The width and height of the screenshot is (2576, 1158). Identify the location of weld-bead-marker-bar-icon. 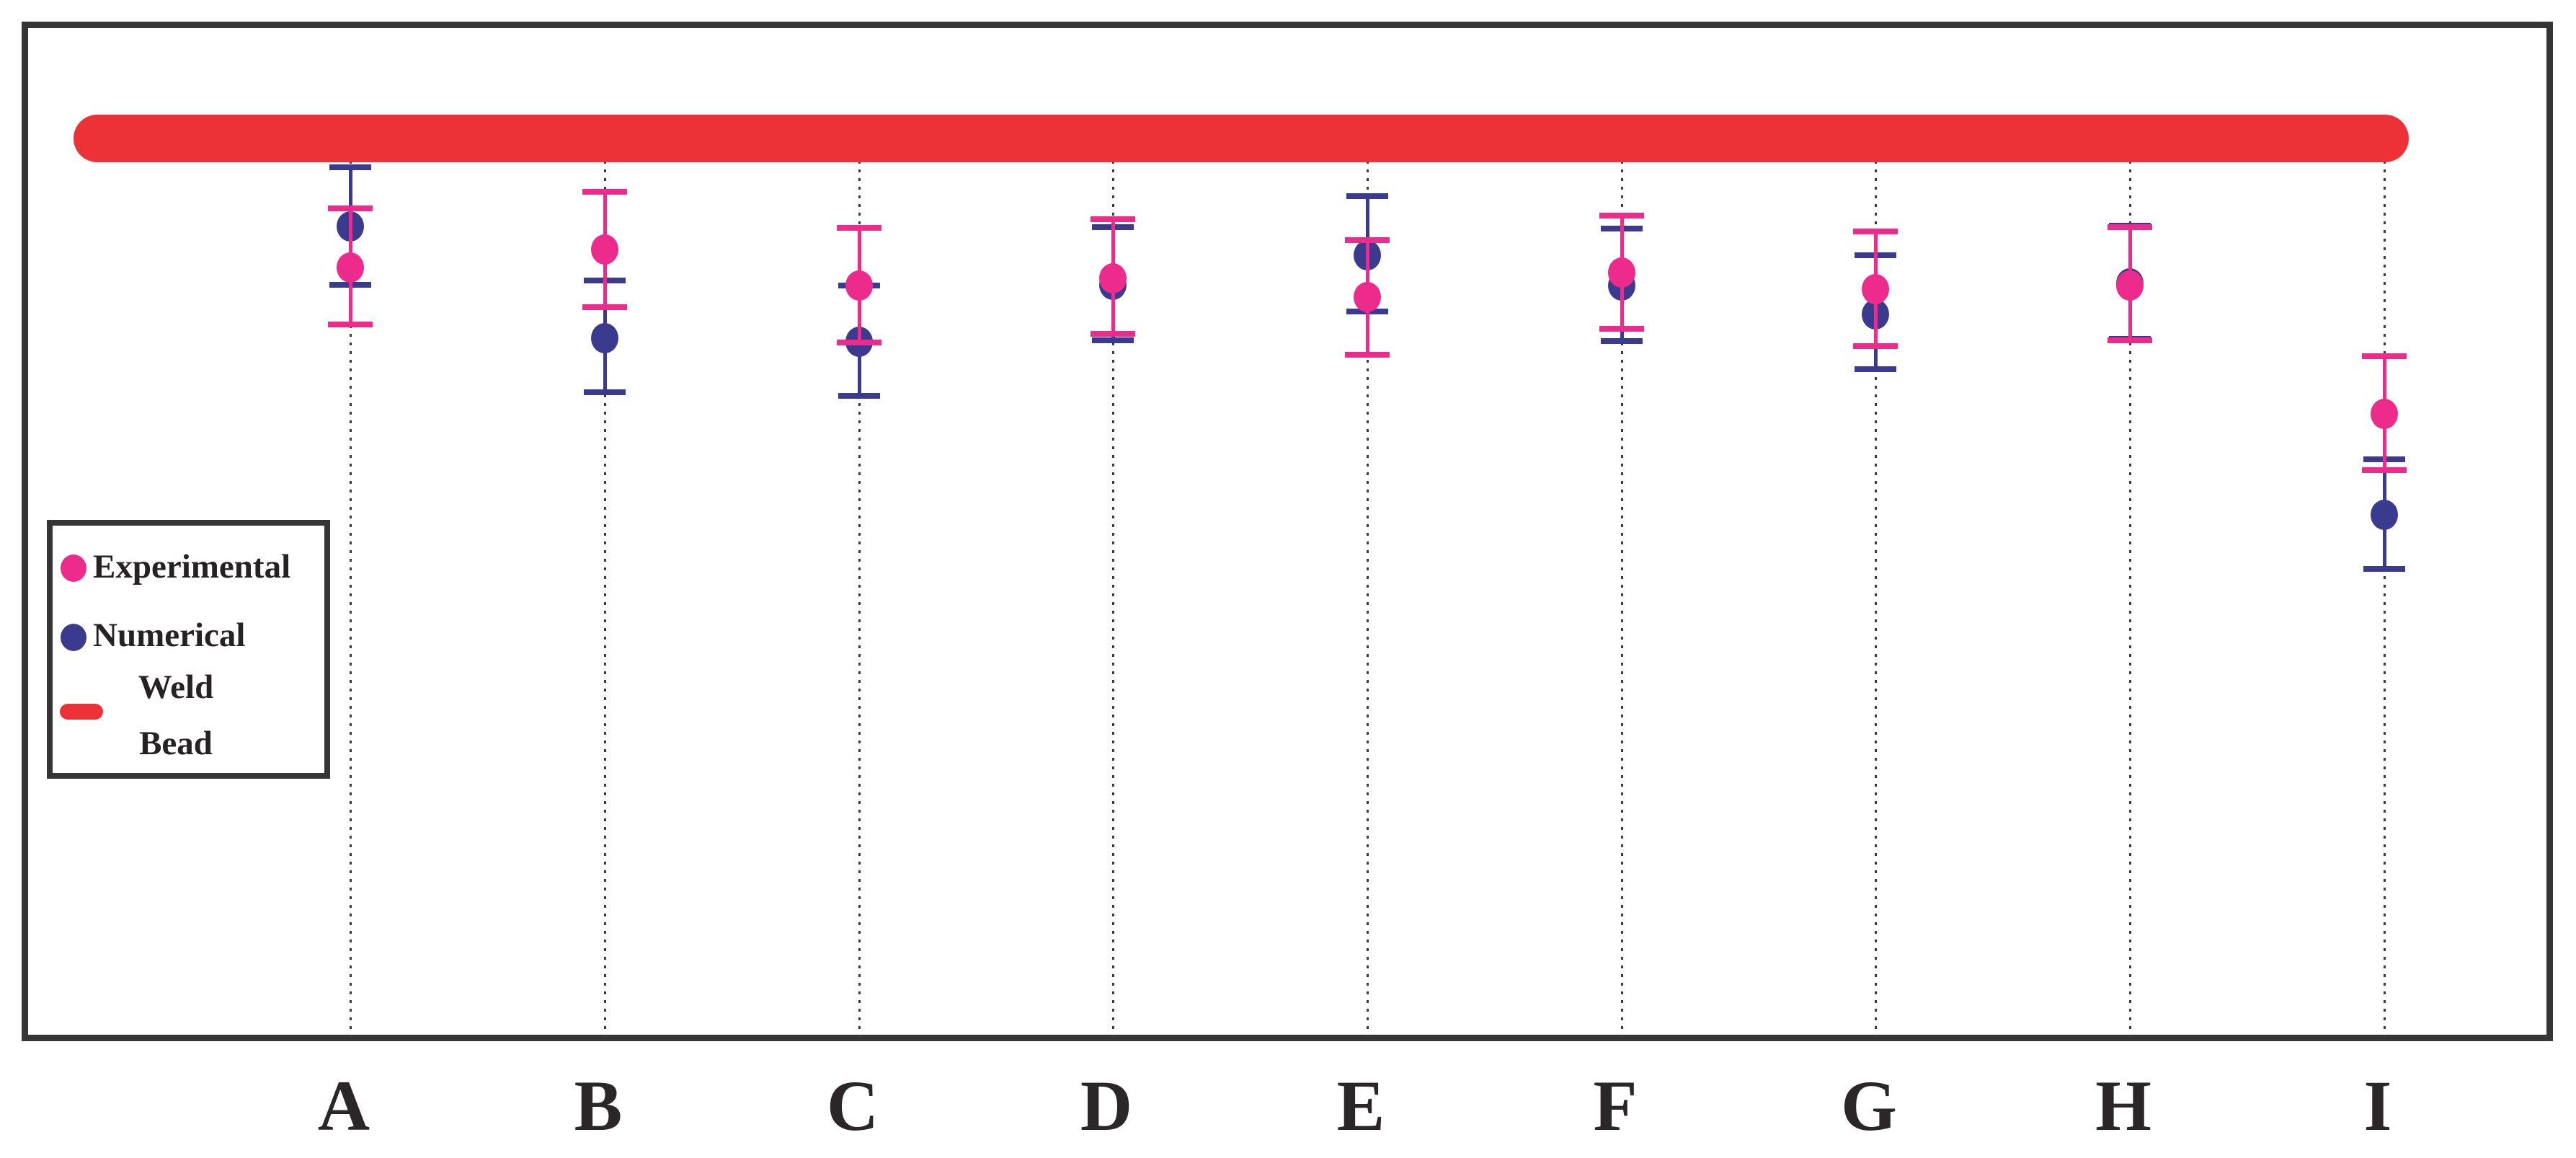
(81, 712).